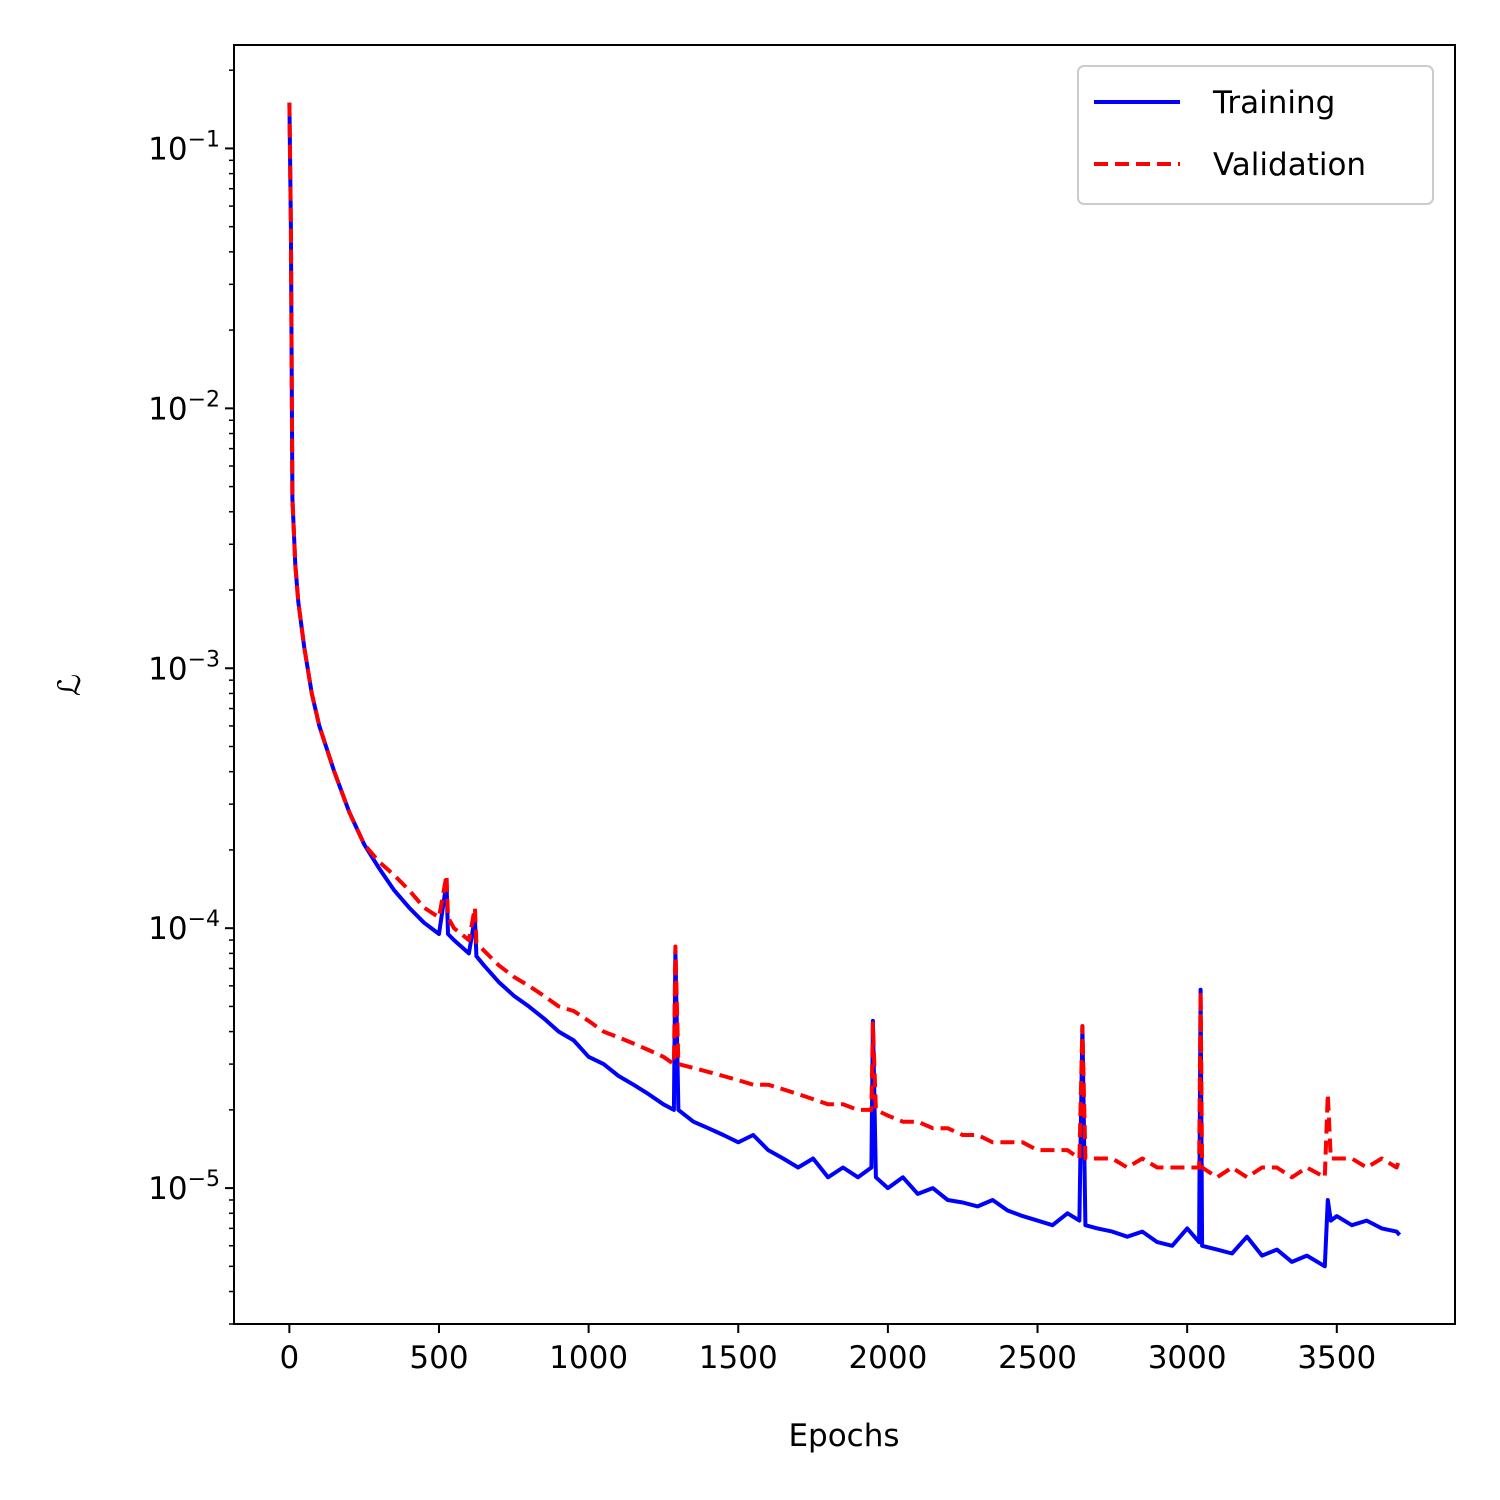  Describe the element at coordinates (827, 1350) in the screenshot. I see `x-axis: 0 500 1000 1500 2000 2500 3000 3500` at that location.